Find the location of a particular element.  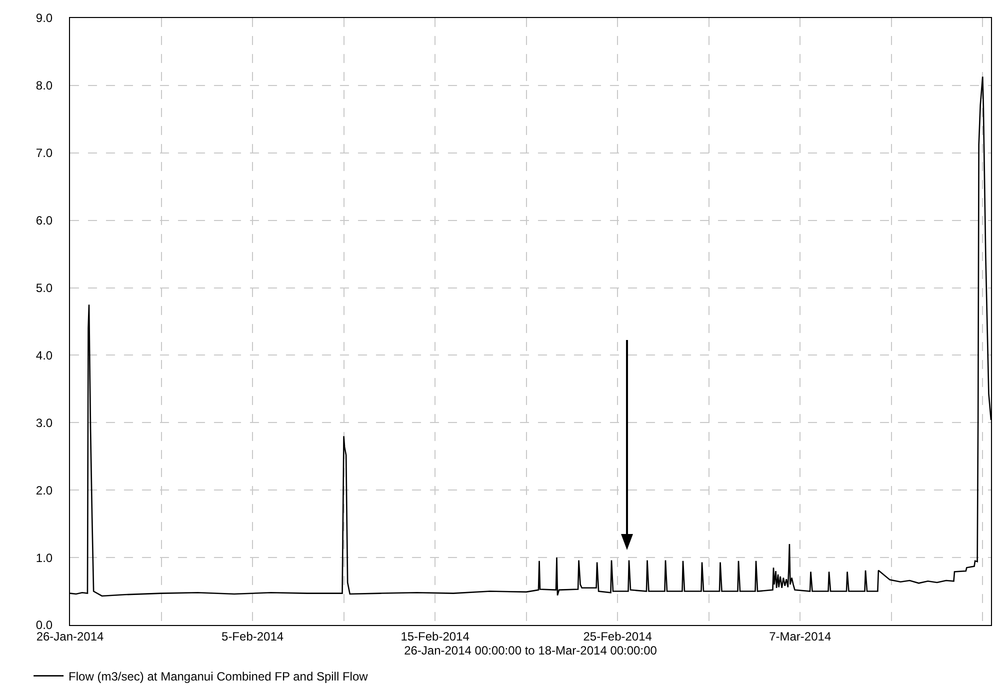

y-tick-label: 7.0 is located at coordinates (44, 153).